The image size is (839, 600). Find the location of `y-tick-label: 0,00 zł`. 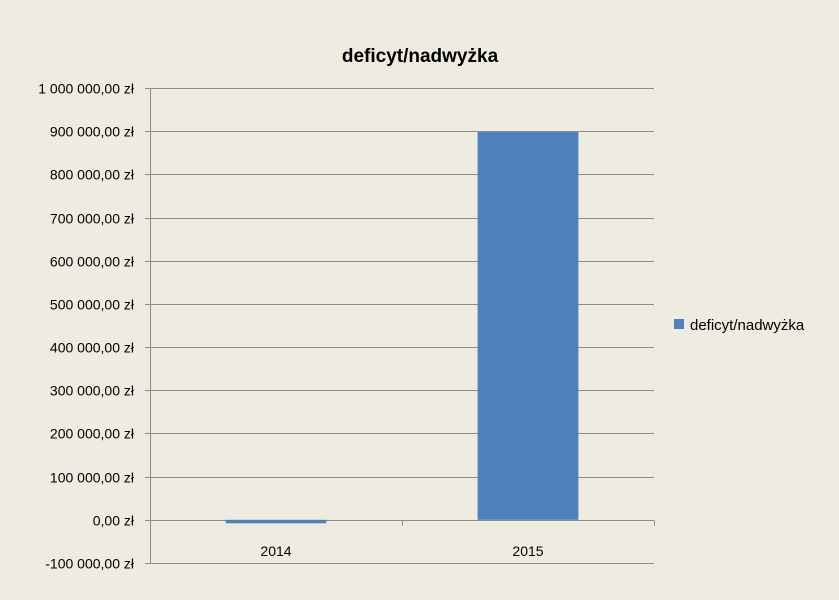

y-tick-label: 0,00 zł is located at coordinates (114, 521).